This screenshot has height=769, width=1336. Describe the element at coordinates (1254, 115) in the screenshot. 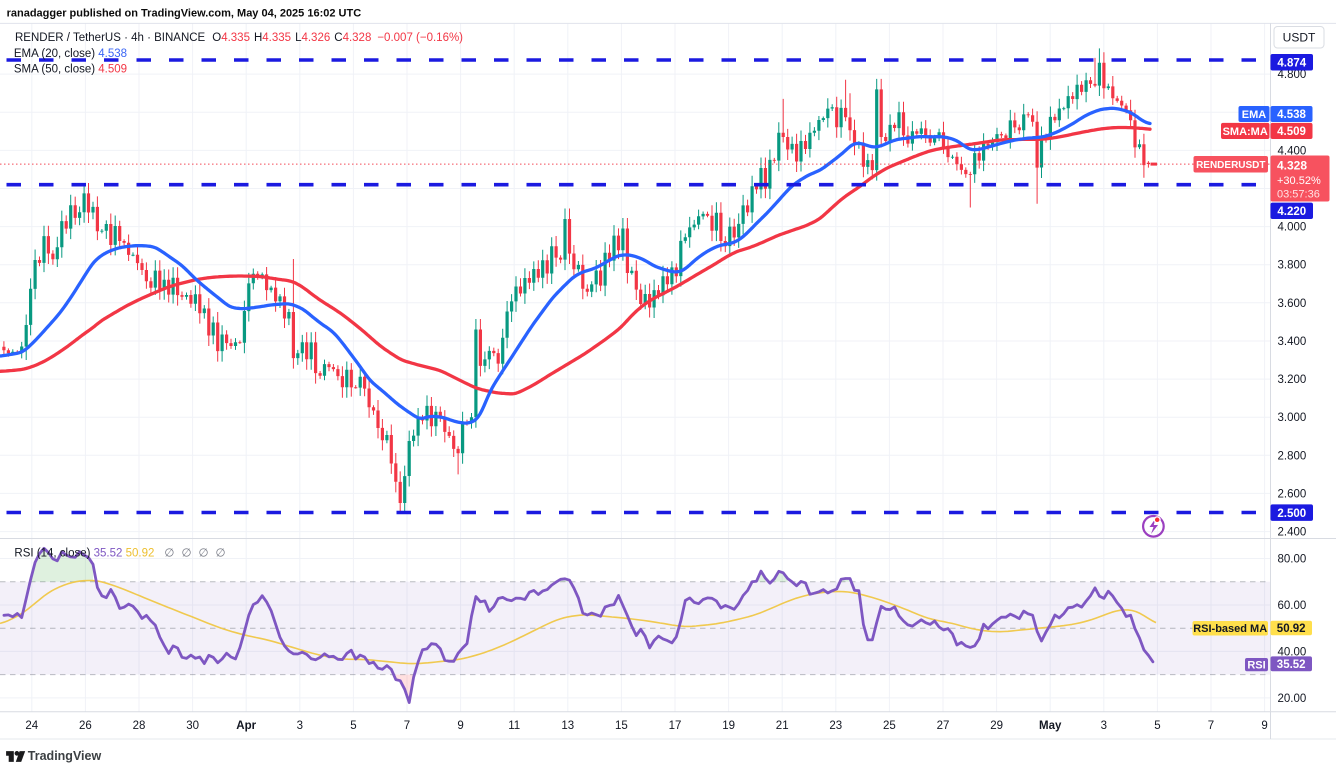

I see `svg-text: EMA` at that location.